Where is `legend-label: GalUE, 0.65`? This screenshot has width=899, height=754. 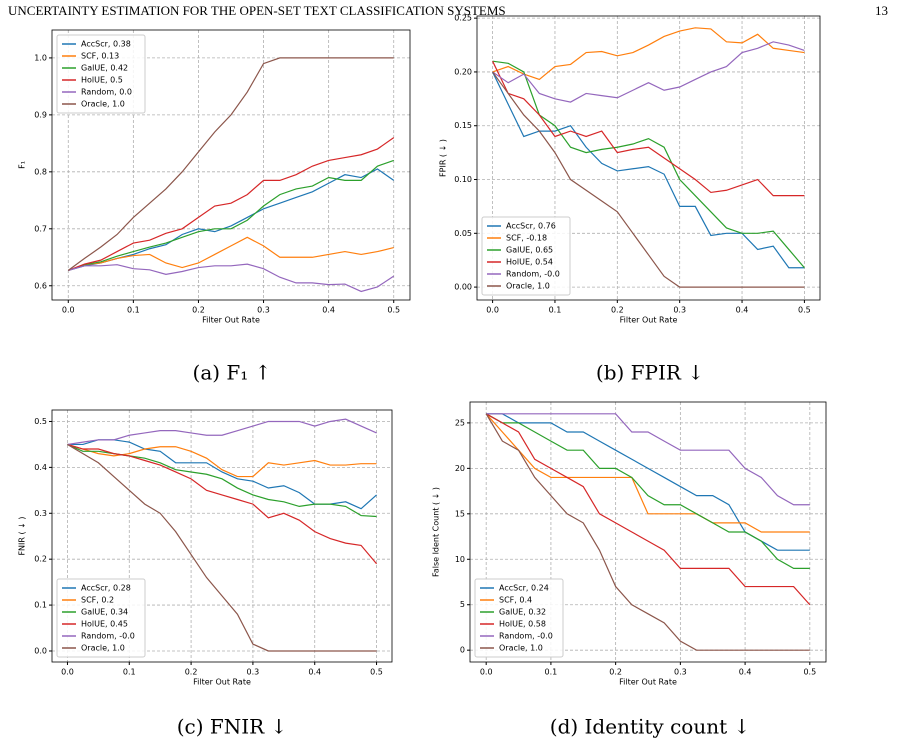
legend-label: GalUE, 0.65 is located at coordinates (529, 250).